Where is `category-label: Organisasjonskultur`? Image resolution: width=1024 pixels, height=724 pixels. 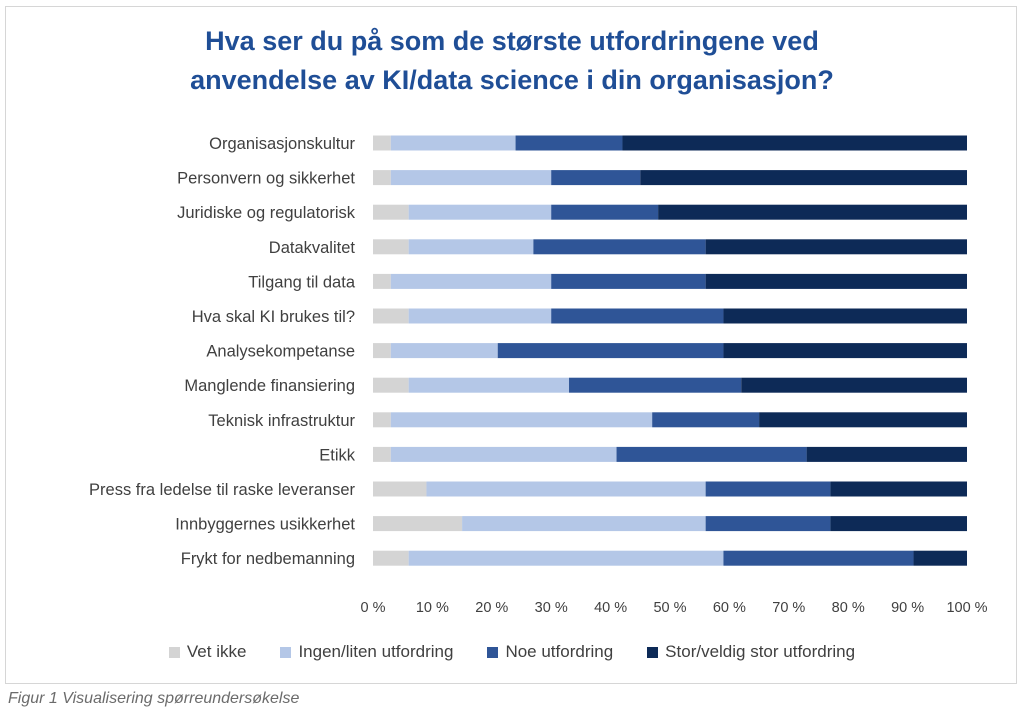
category-label: Organisasjonskultur is located at coordinates (282, 144).